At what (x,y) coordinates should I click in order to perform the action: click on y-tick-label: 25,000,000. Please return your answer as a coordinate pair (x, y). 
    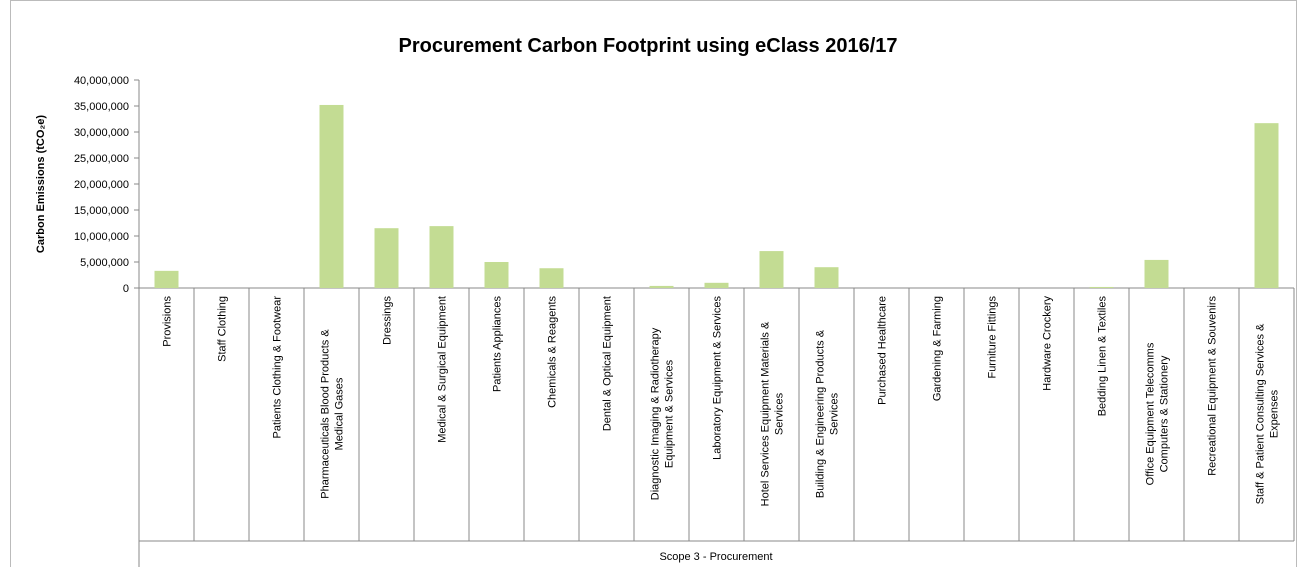
    Looking at the image, I should click on (101, 159).